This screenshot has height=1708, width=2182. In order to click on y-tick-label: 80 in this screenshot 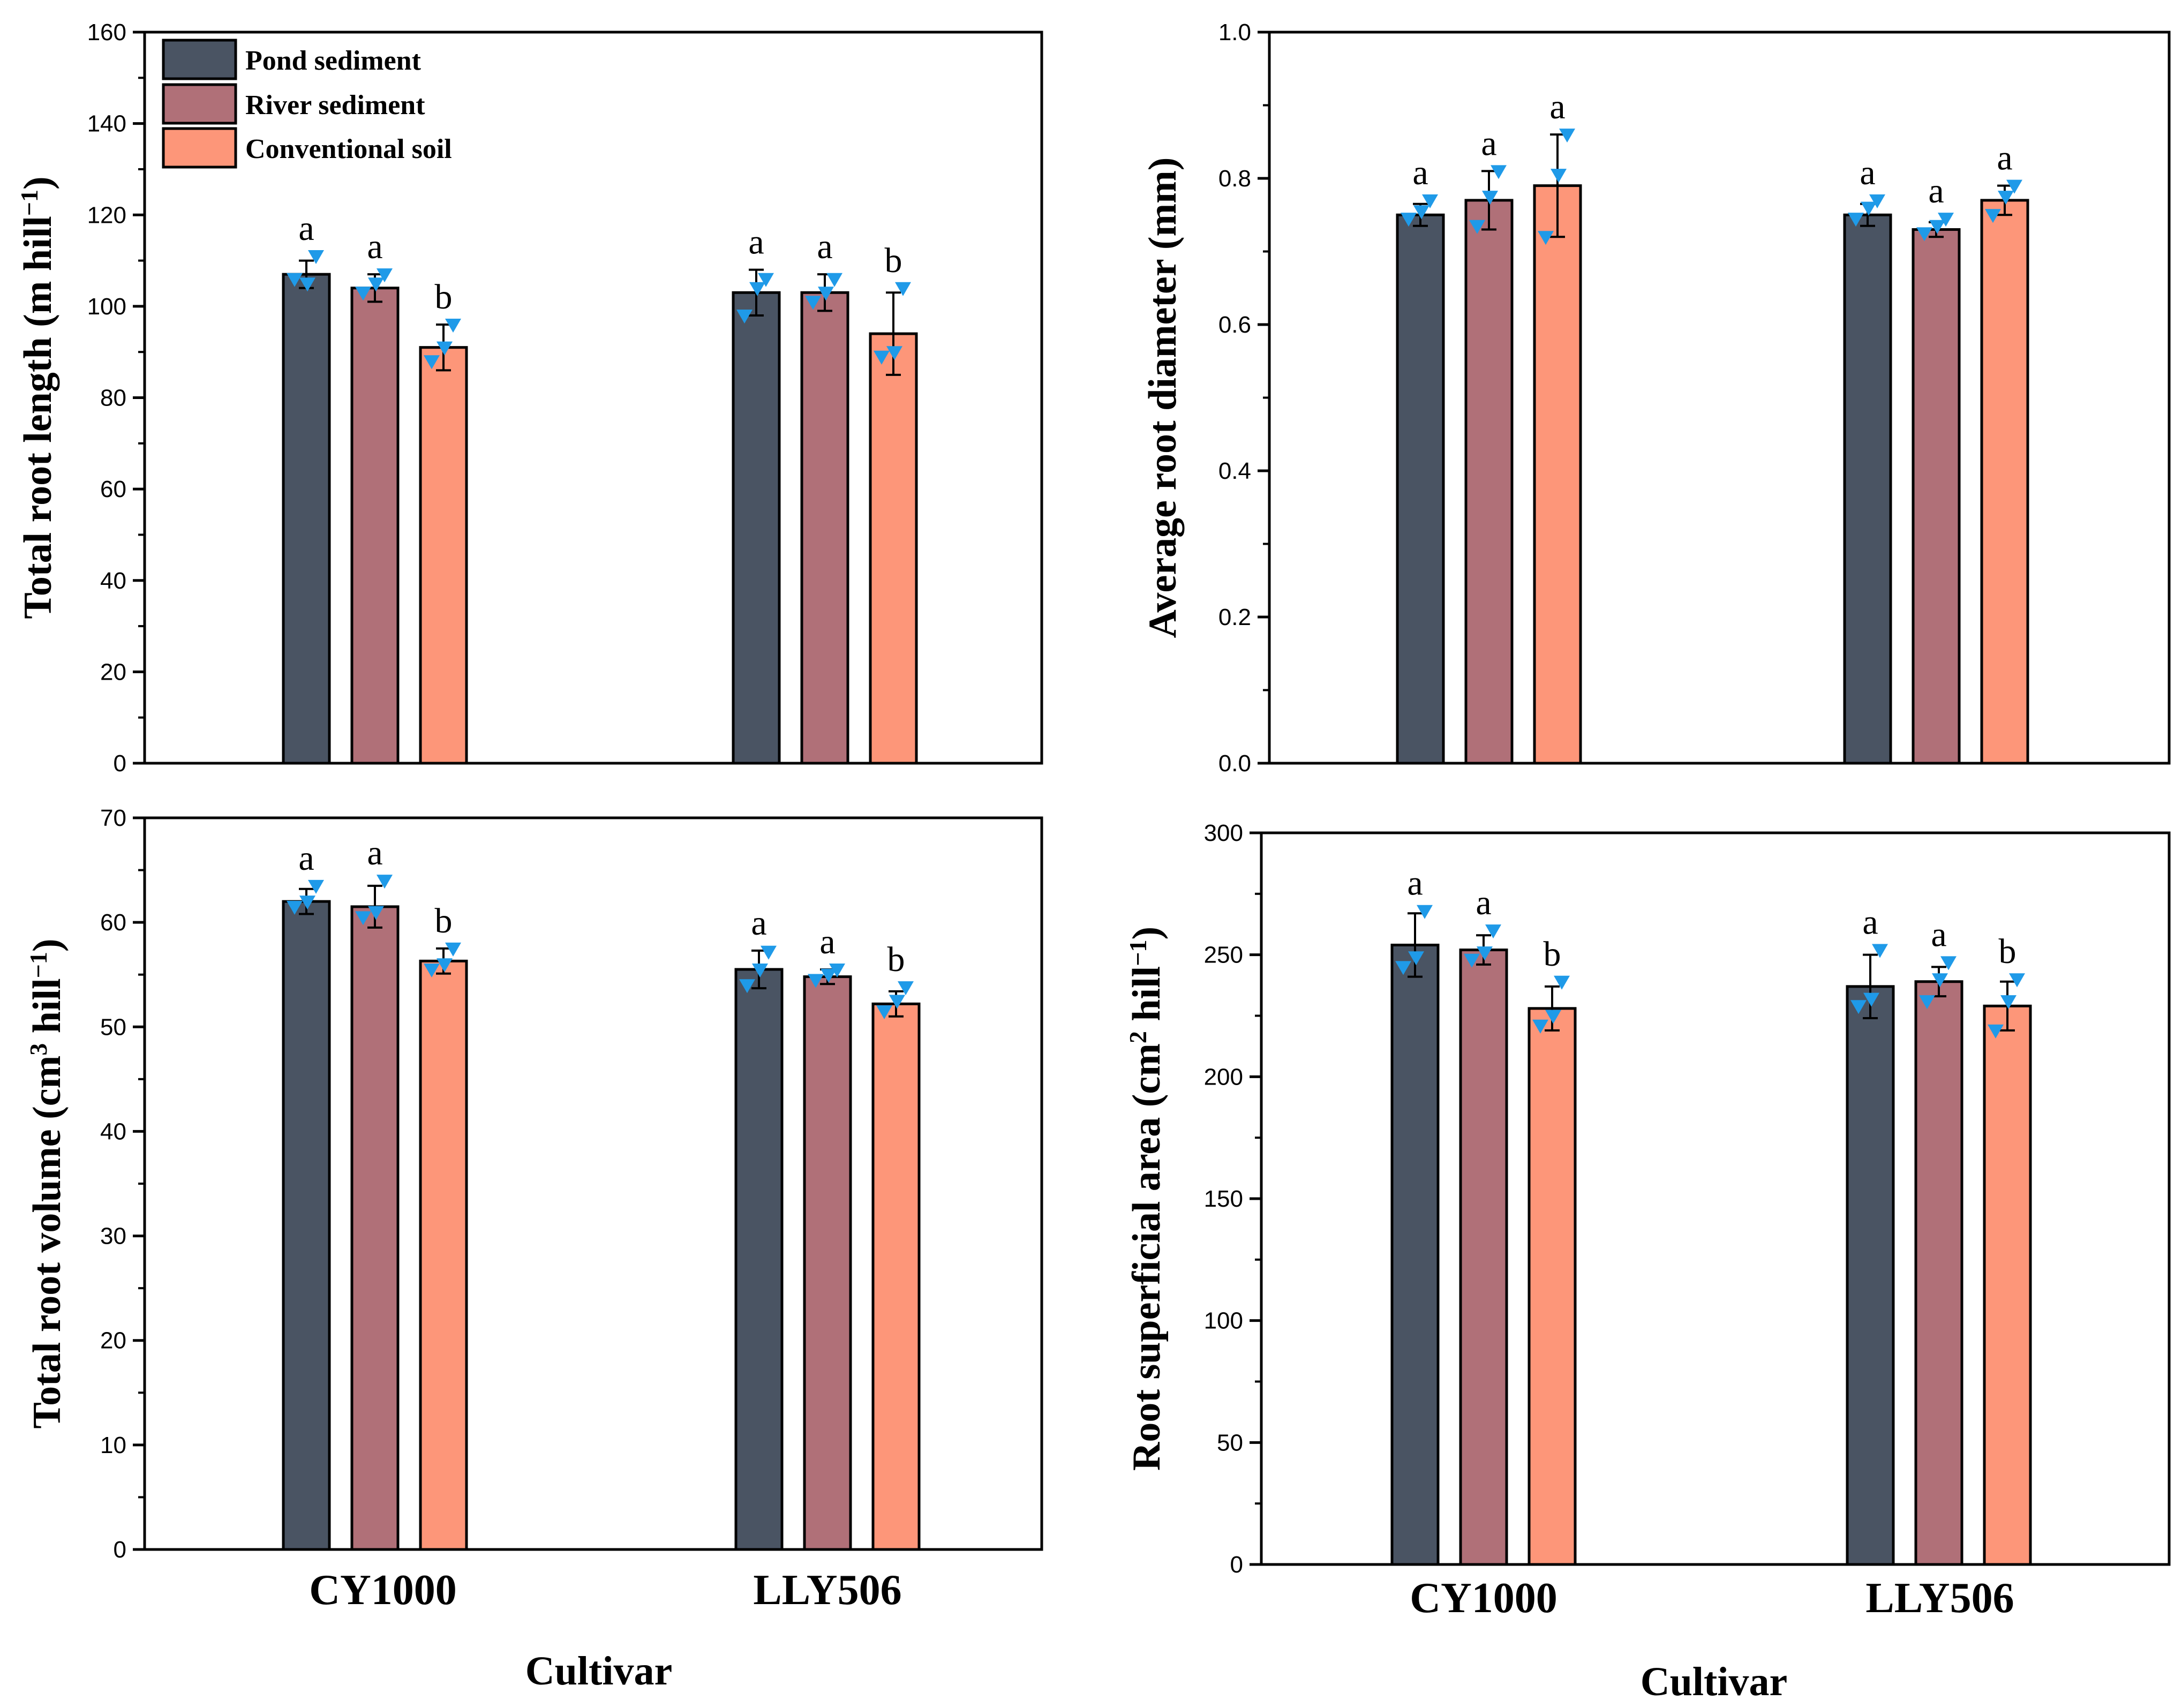, I will do `click(113, 398)`.